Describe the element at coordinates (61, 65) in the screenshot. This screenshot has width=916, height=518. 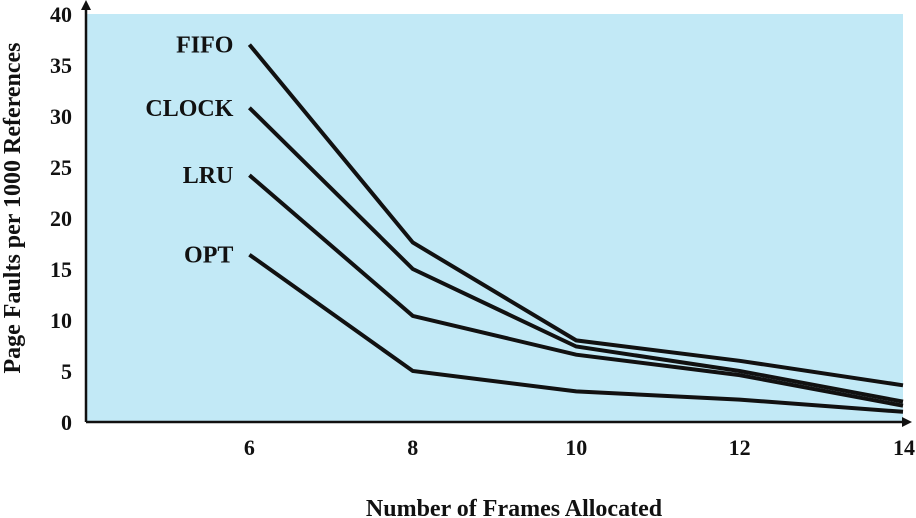
I see `y-tick-label: 35` at that location.